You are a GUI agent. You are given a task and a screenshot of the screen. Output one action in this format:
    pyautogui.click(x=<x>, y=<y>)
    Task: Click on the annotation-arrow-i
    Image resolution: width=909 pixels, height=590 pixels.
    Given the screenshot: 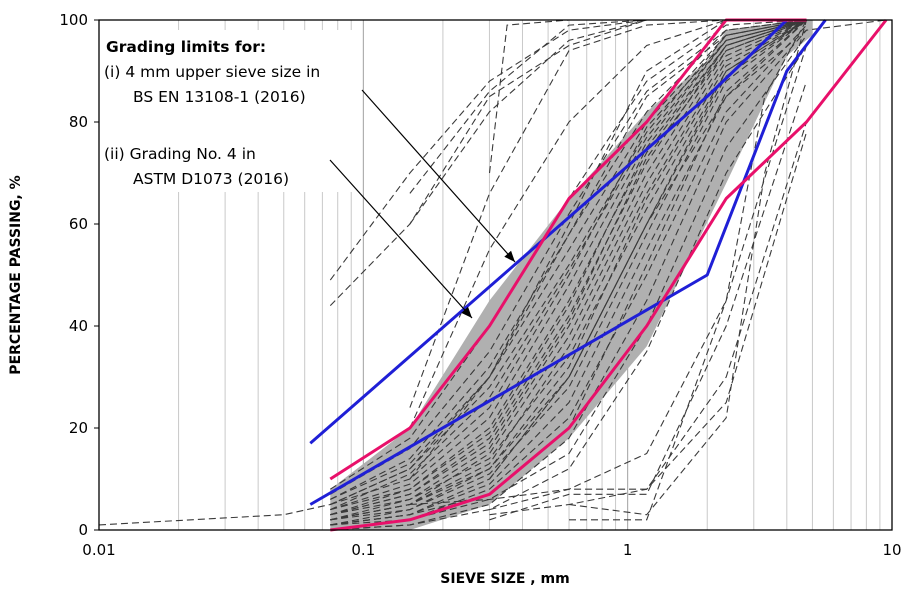 What is the action you would take?
    pyautogui.click(x=438, y=176)
    